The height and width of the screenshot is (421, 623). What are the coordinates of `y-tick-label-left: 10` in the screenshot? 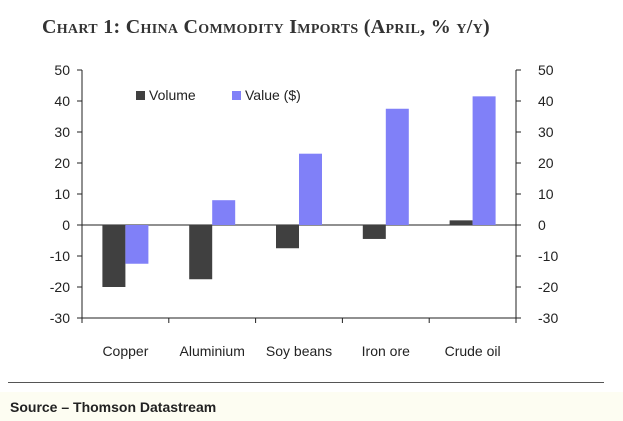 It's located at (62, 194).